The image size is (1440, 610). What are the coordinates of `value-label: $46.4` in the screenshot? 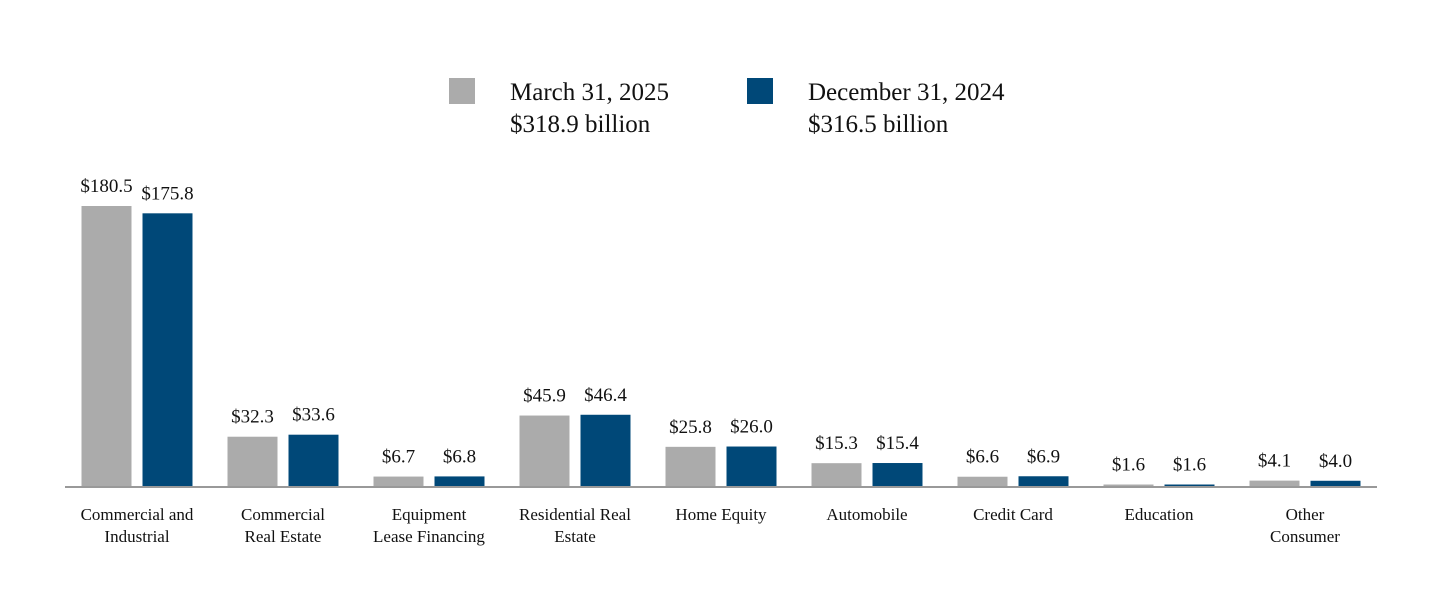 It's located at (605, 395).